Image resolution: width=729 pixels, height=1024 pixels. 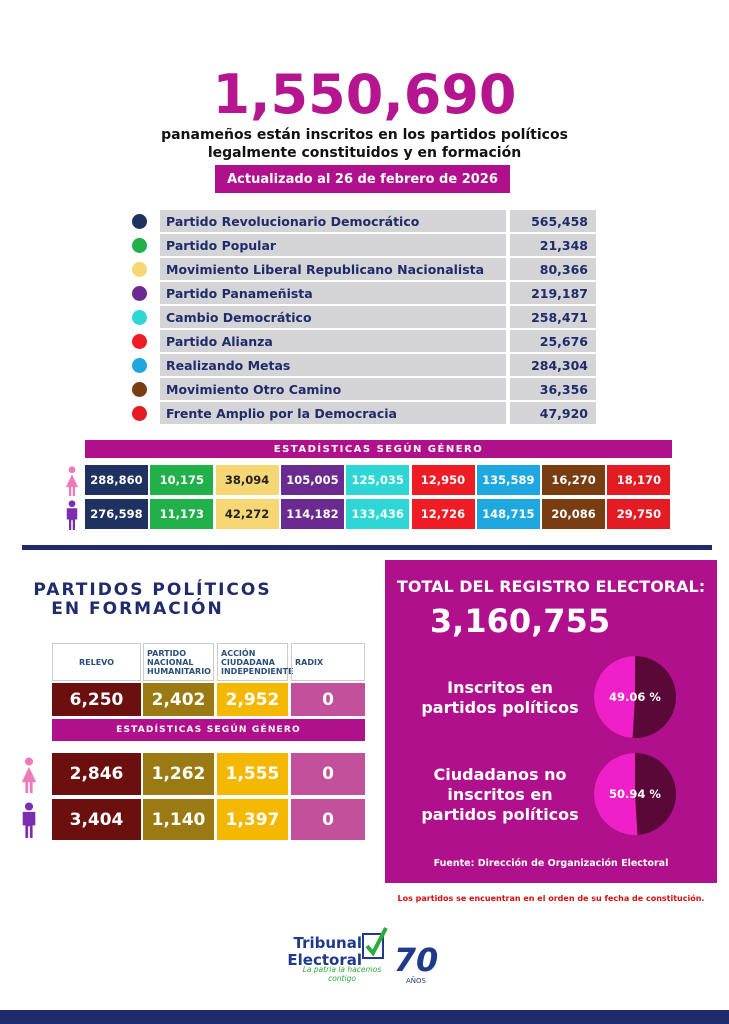 I want to click on gender-cell: 276,598, so click(x=116, y=514).